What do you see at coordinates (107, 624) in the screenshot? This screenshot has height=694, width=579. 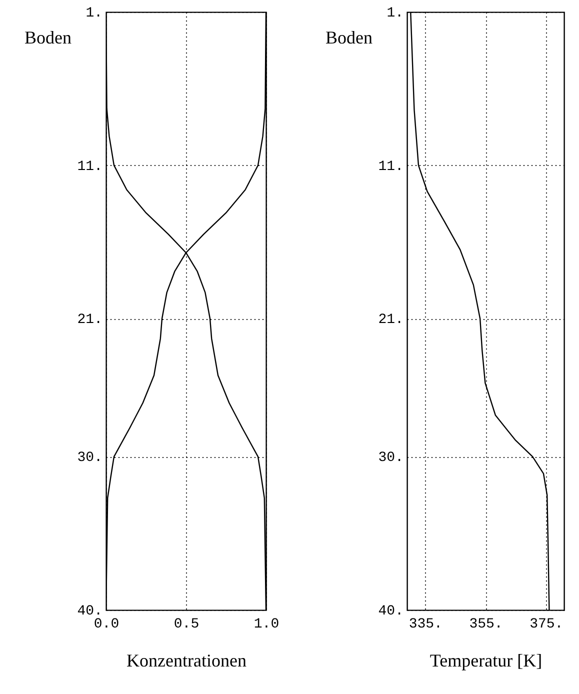 I see `x-tick-label: 0.0` at bounding box center [107, 624].